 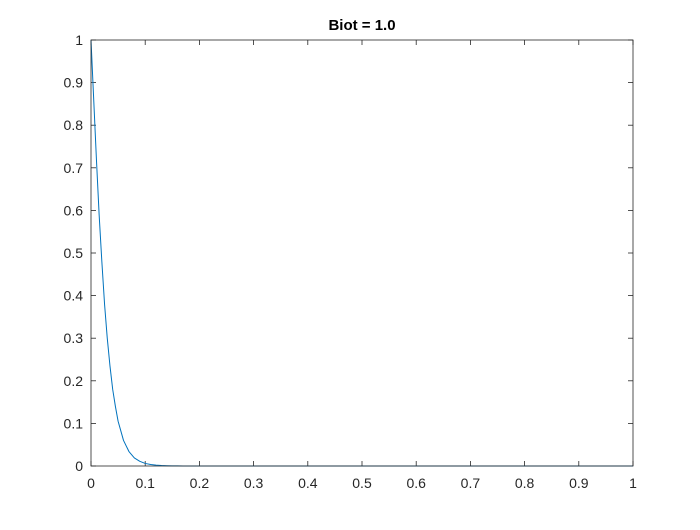 What do you see at coordinates (79, 466) in the screenshot?
I see `y-tick-label: 0` at bounding box center [79, 466].